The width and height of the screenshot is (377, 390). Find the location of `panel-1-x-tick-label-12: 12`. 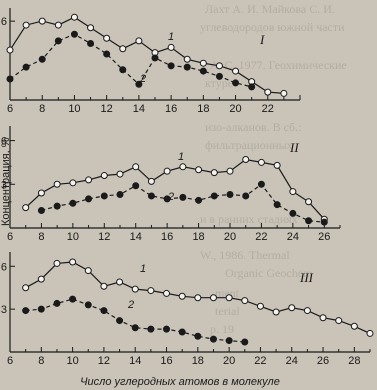

panel-1-x-tick-label-12: 12 is located at coordinates (107, 109).